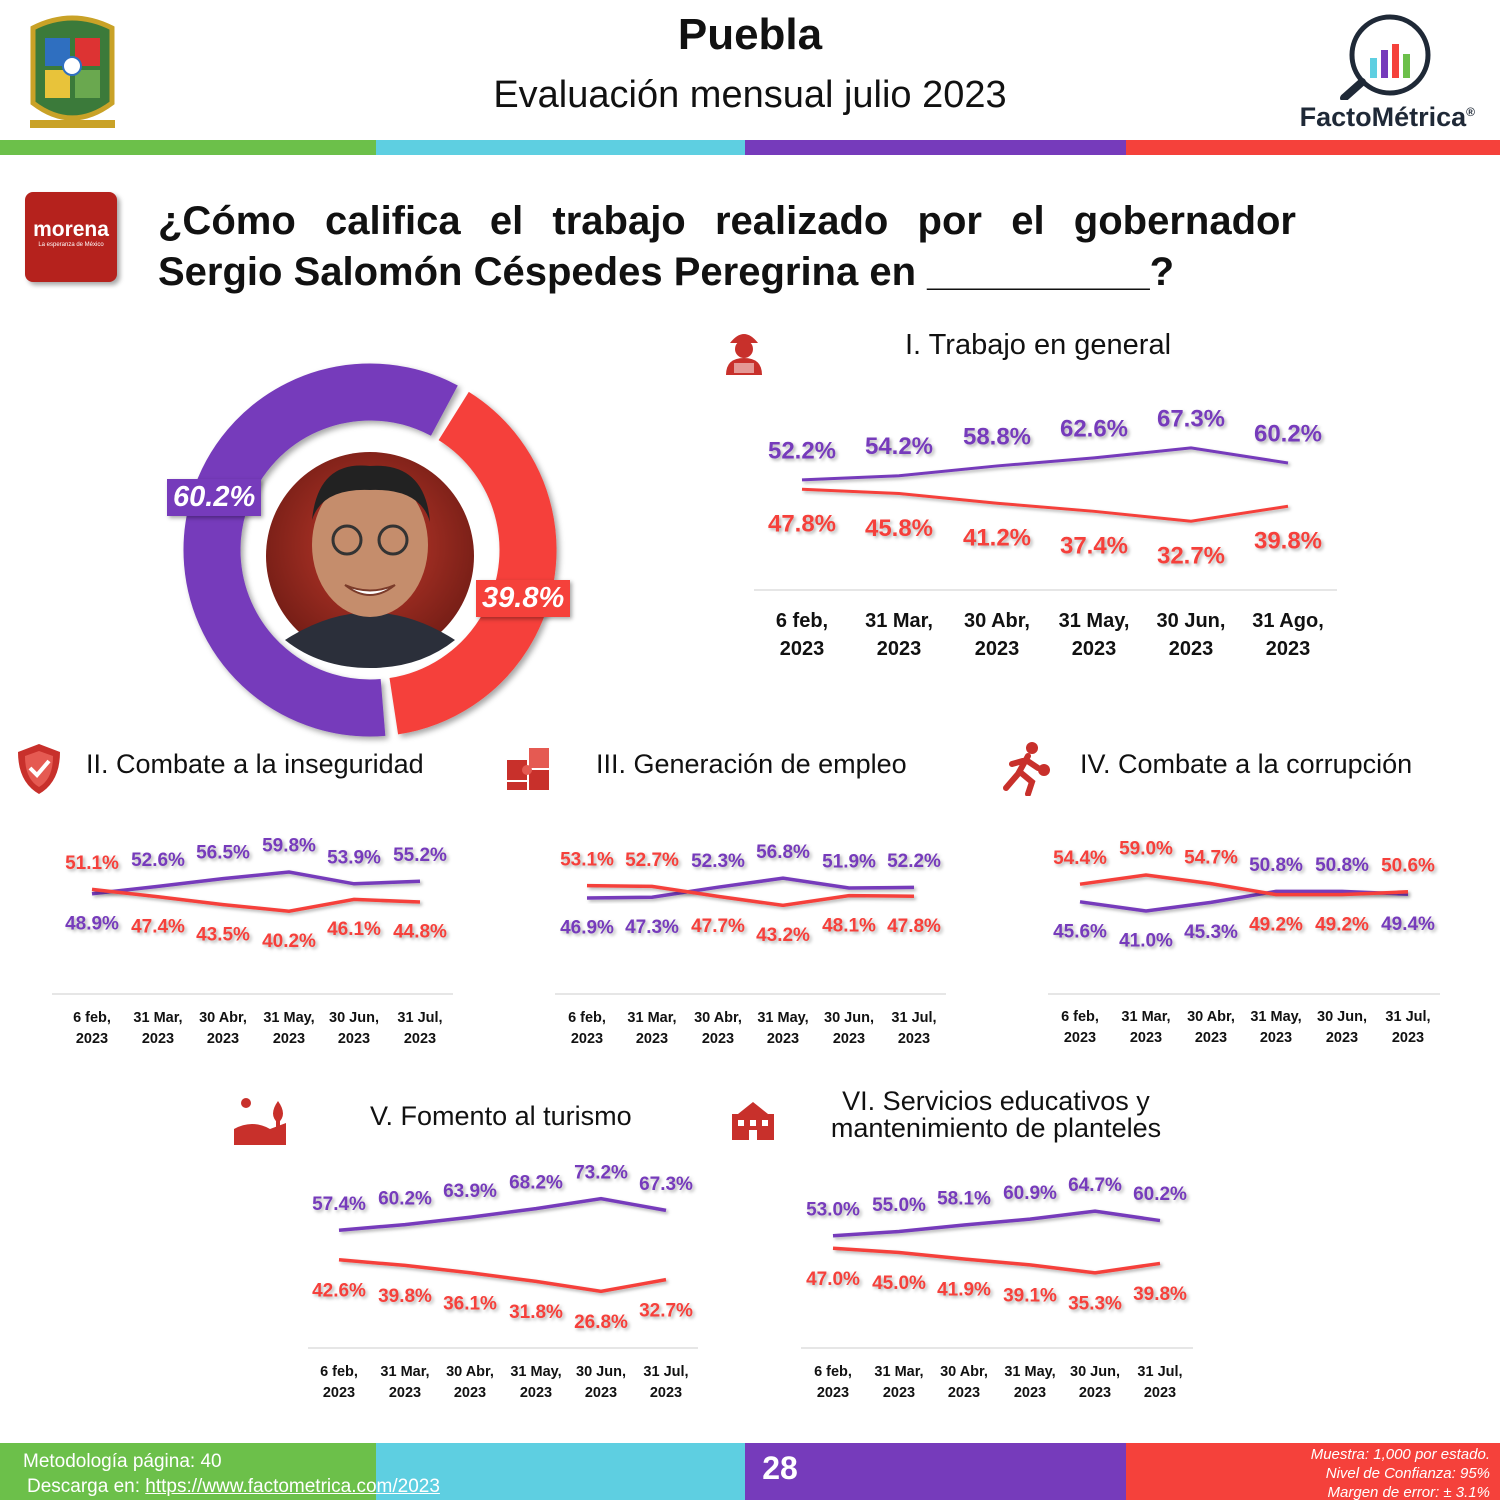 The width and height of the screenshot is (1500, 1502). What do you see at coordinates (996, 1128) in the screenshot?
I see `section-title-6-line-2: mantenimiento de planteles` at bounding box center [996, 1128].